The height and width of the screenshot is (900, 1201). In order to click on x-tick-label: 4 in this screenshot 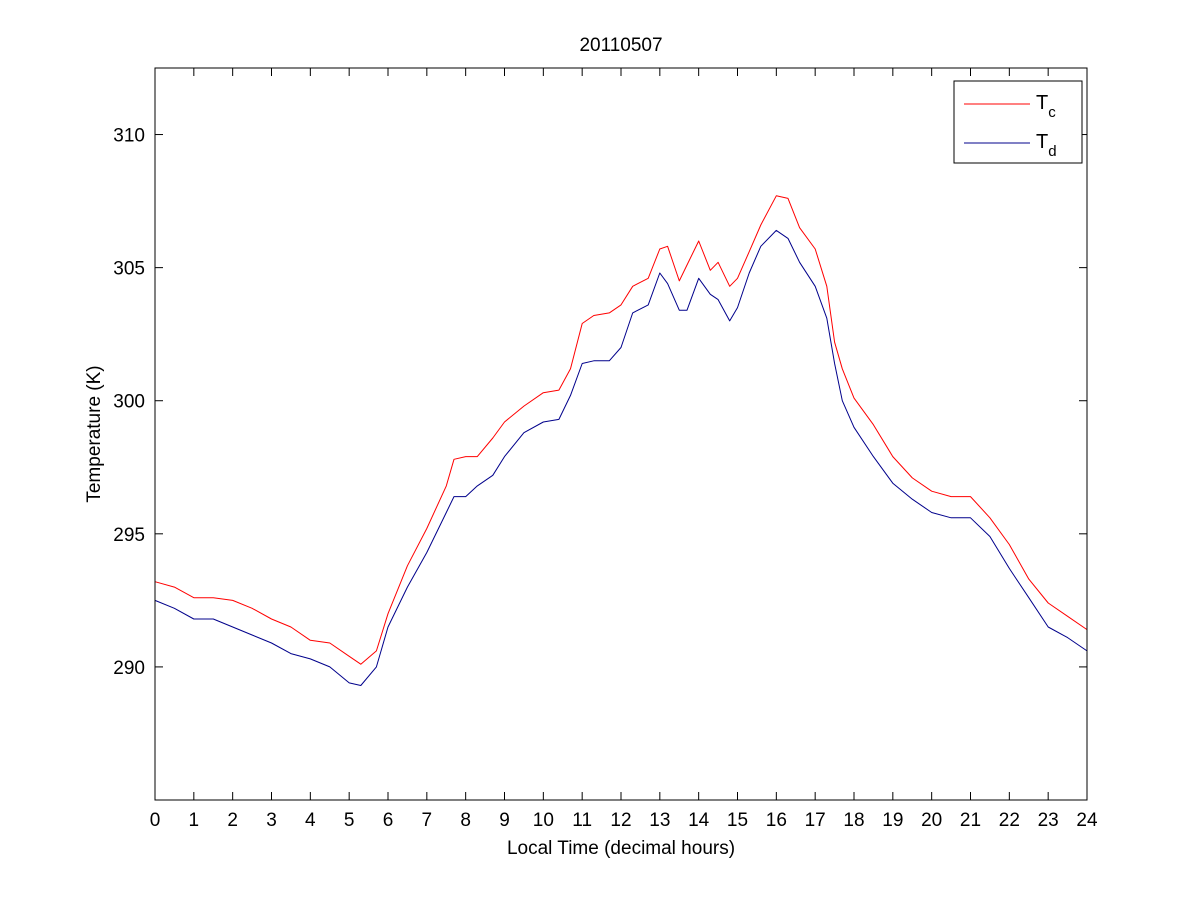, I will do `click(310, 820)`.